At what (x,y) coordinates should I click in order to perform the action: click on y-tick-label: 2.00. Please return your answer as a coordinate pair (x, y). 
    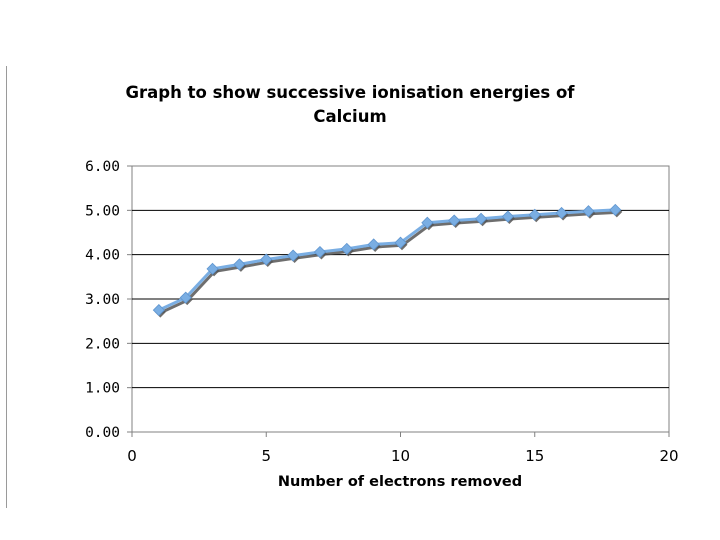
    Looking at the image, I should click on (102, 344).